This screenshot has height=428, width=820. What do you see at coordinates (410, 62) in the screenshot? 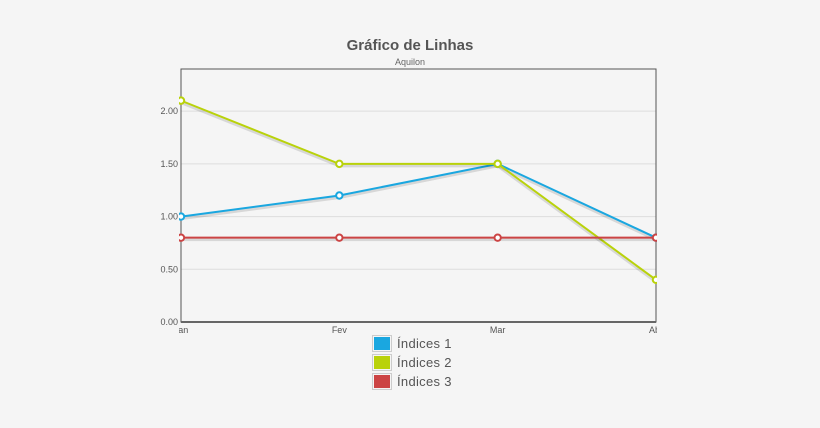
I see `chart-subtitle: Aquilon` at bounding box center [410, 62].